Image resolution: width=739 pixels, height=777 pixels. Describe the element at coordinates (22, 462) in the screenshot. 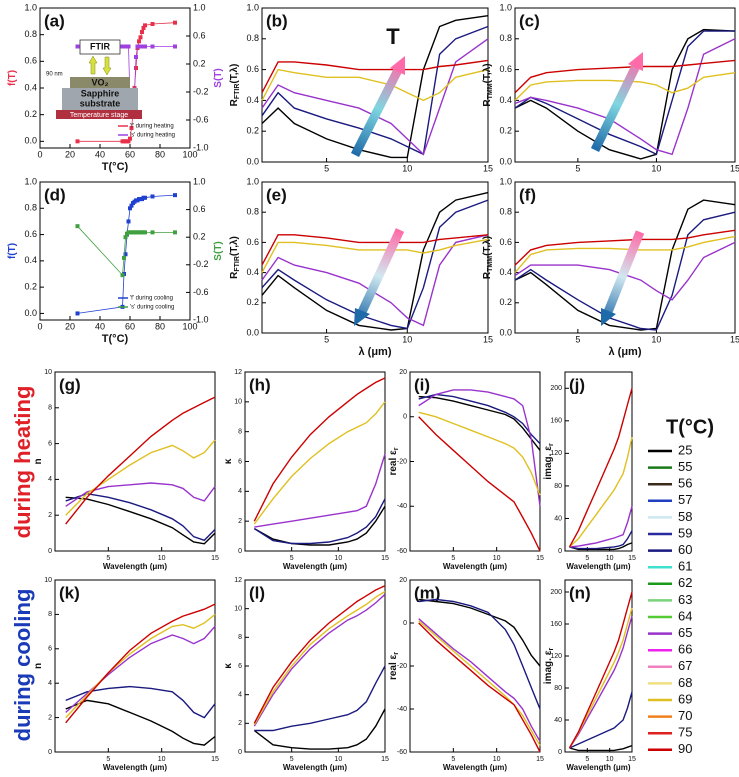

I see `row-label: during heating` at that location.